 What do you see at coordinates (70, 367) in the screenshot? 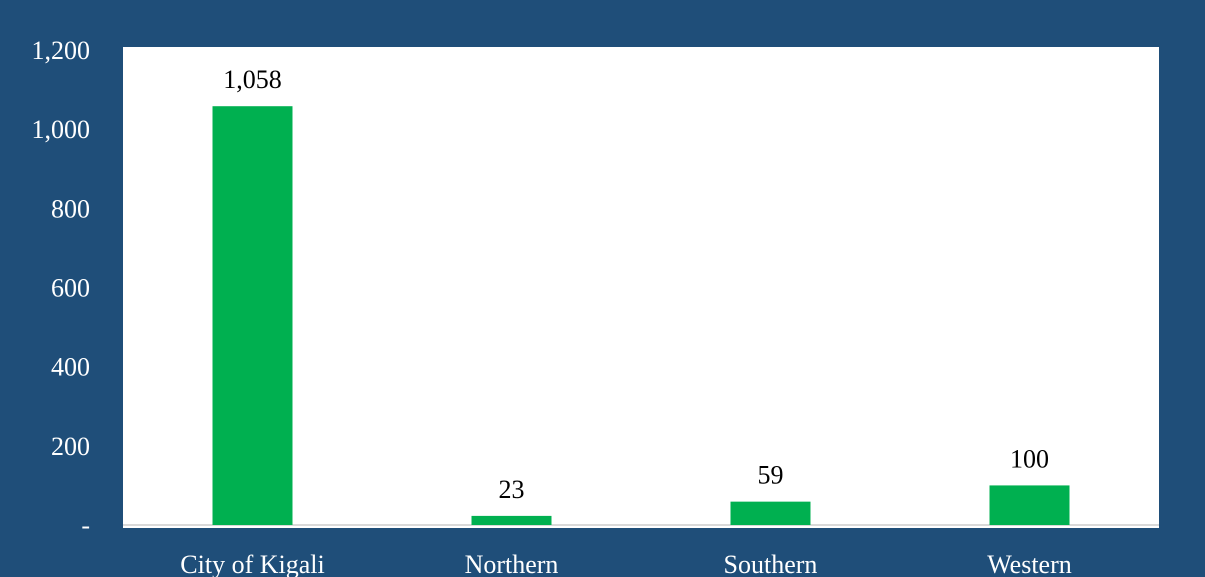
I see `y-tick-label: 400` at bounding box center [70, 367].